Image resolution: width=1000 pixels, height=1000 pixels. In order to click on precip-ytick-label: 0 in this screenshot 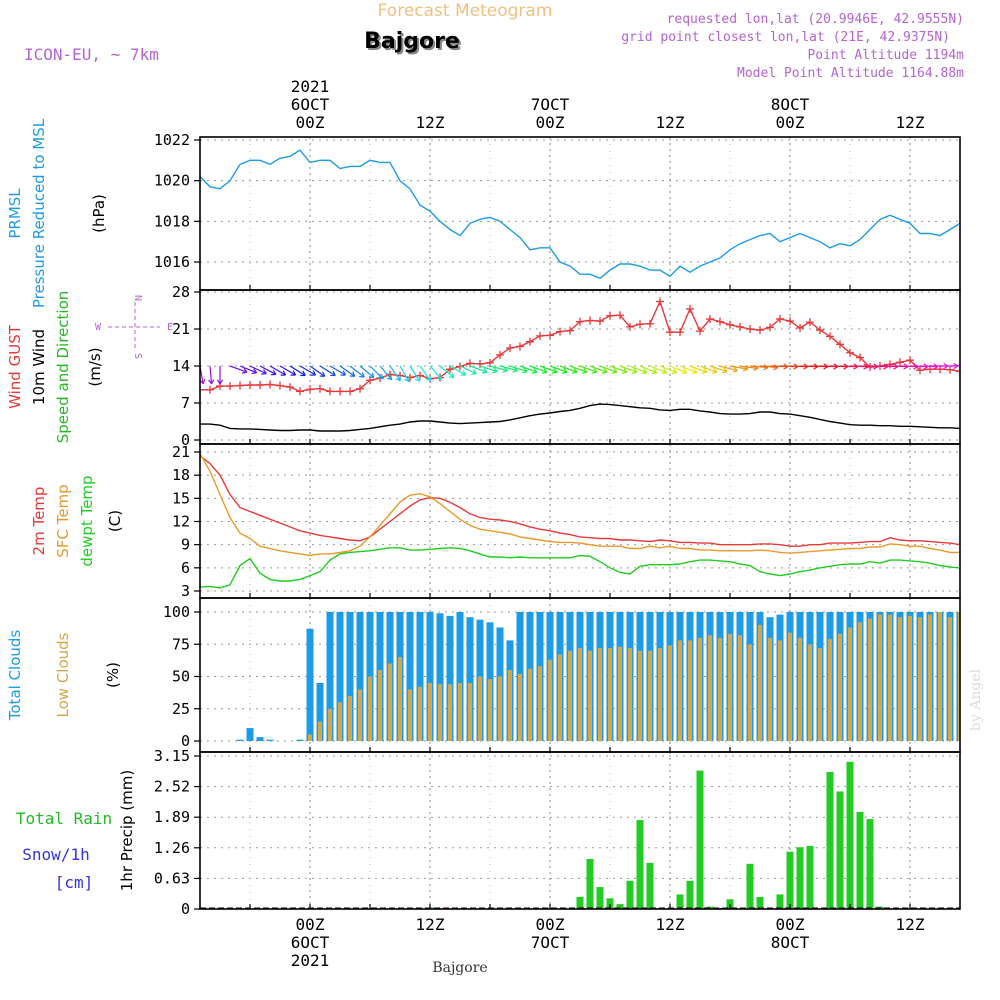, I will do `click(185, 909)`.